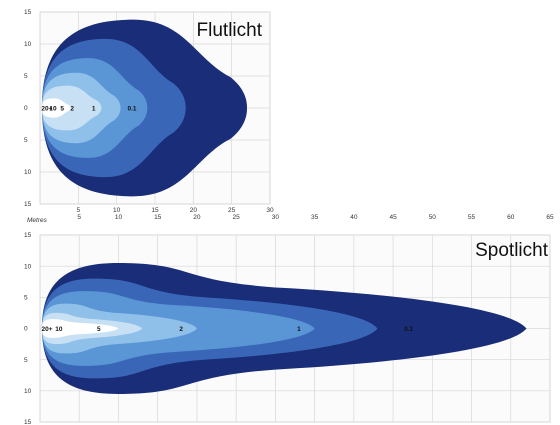  What do you see at coordinates (550, 217) in the screenshot?
I see `x-tick-label: 65` at bounding box center [550, 217].